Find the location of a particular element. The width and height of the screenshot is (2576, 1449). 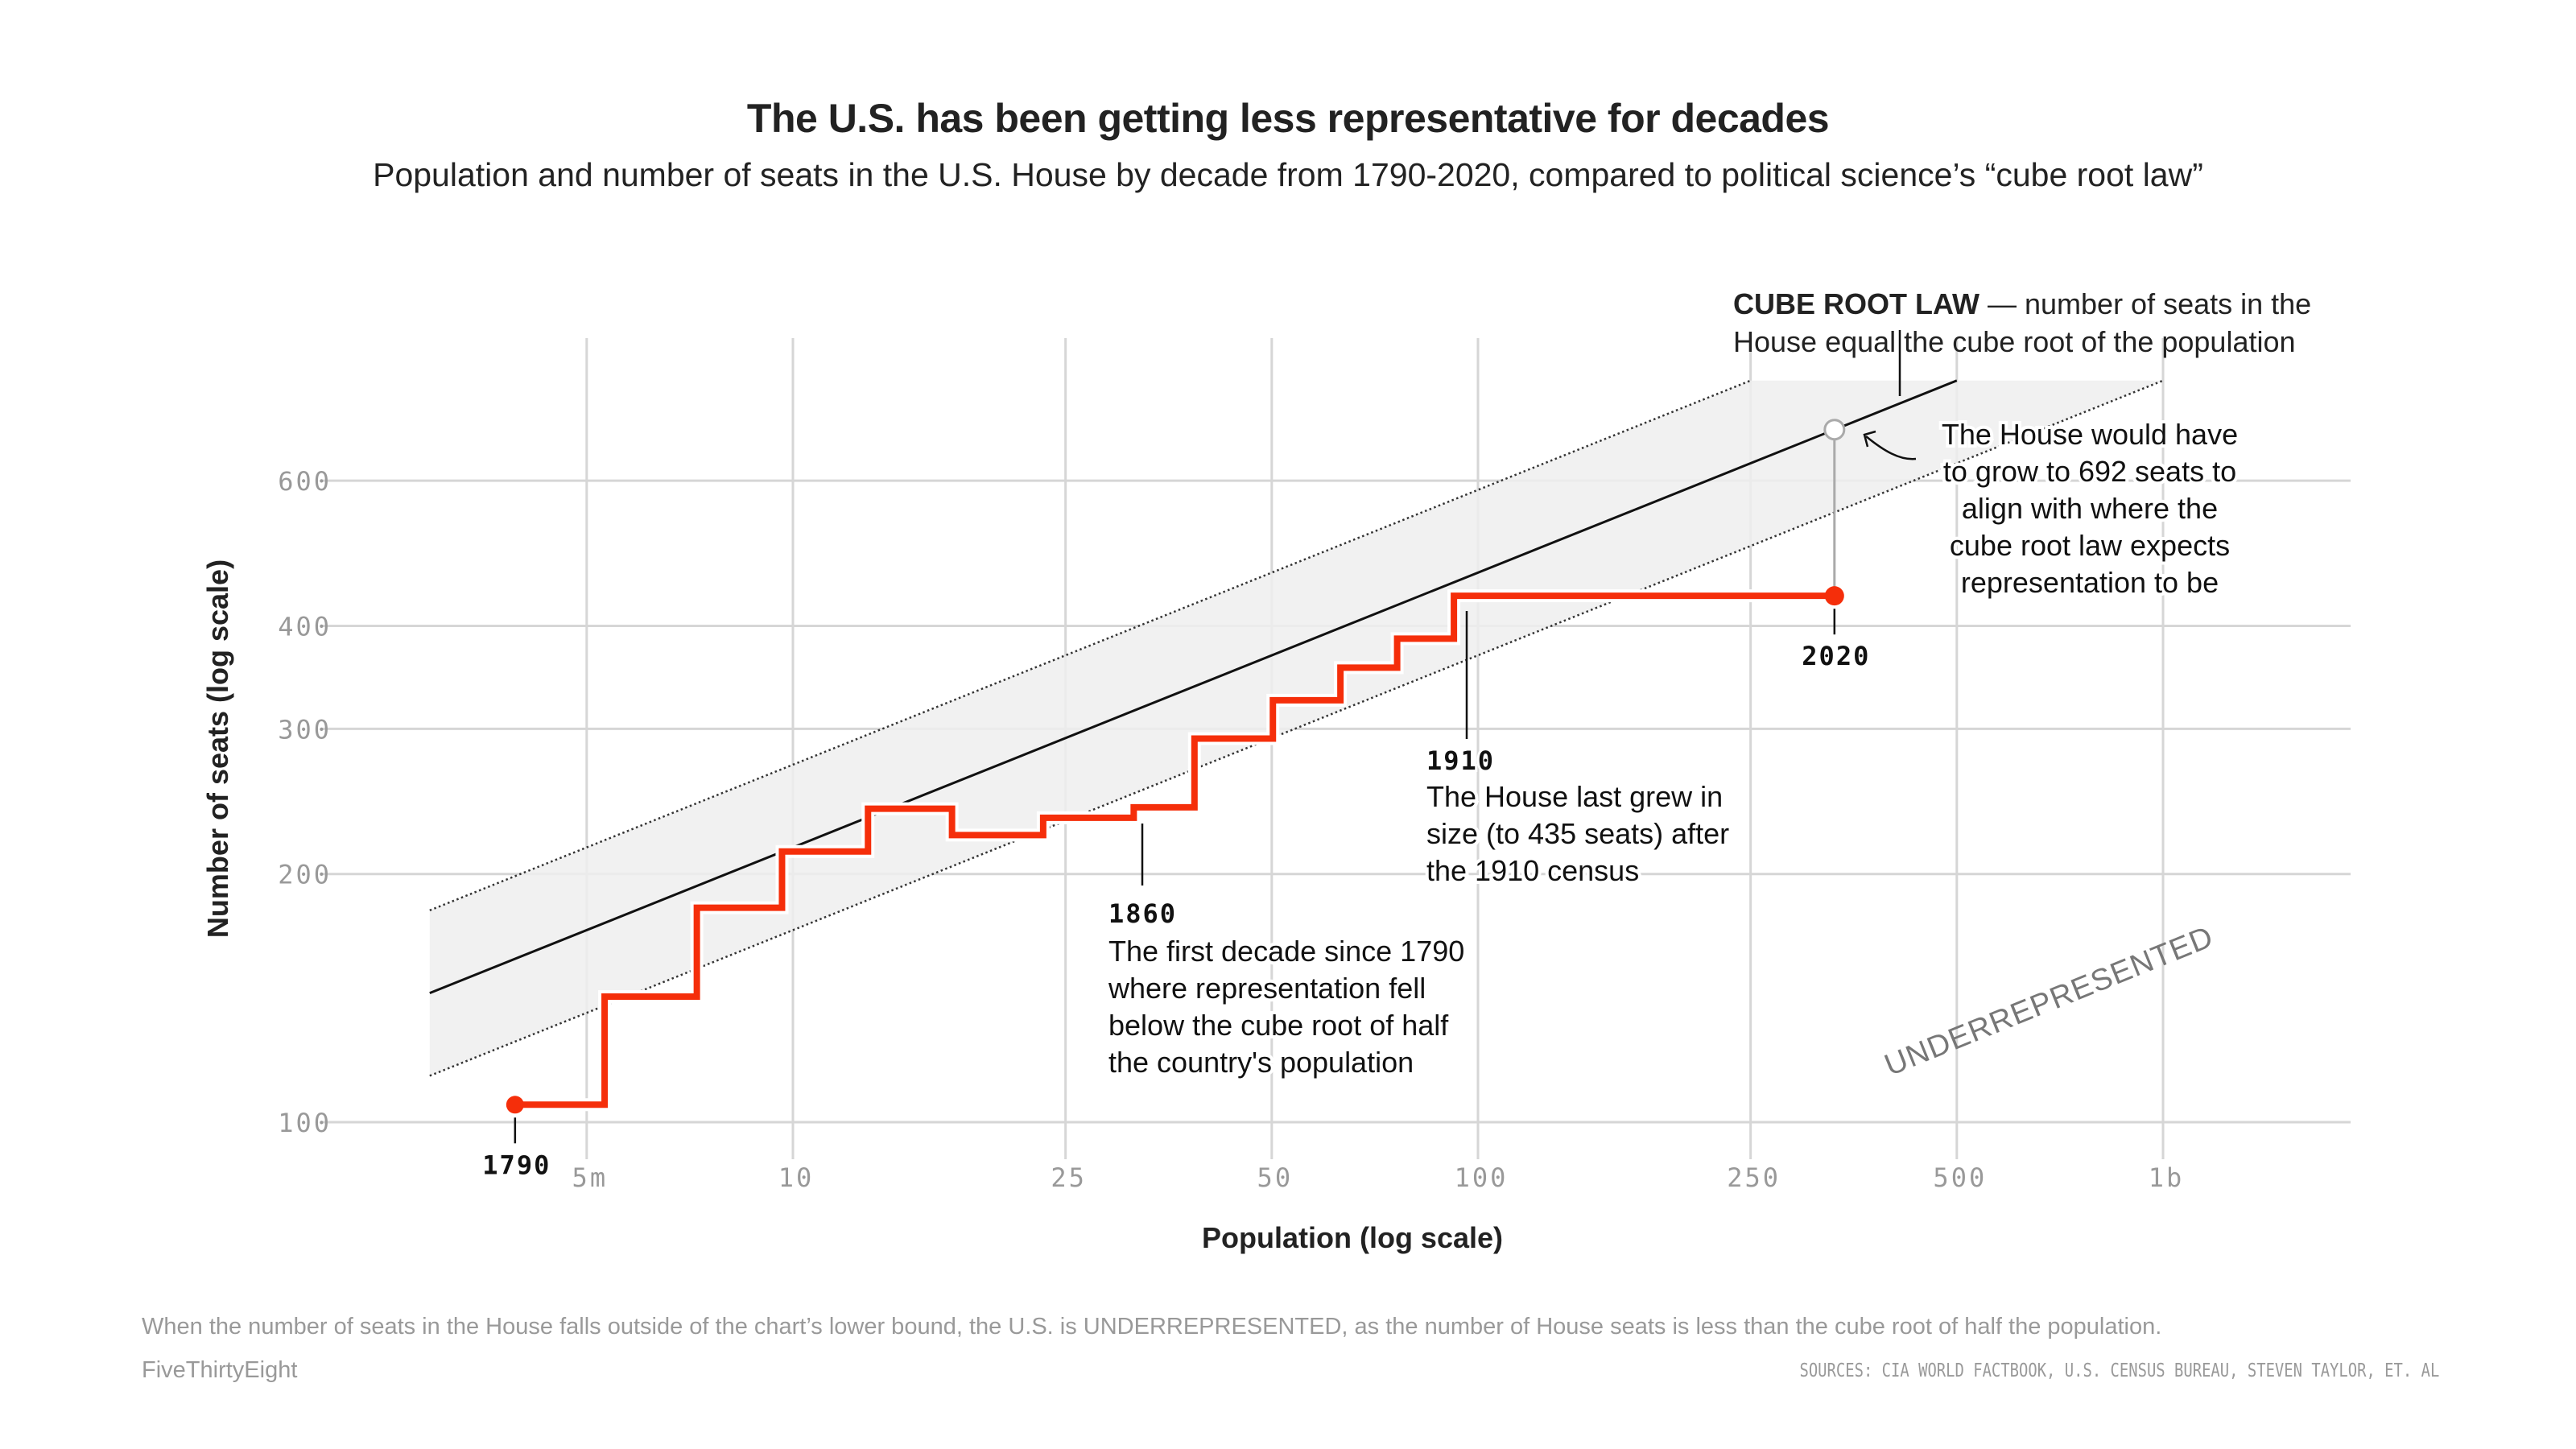

annotation-1860-line: below the cube root of half is located at coordinates (1278, 1025).